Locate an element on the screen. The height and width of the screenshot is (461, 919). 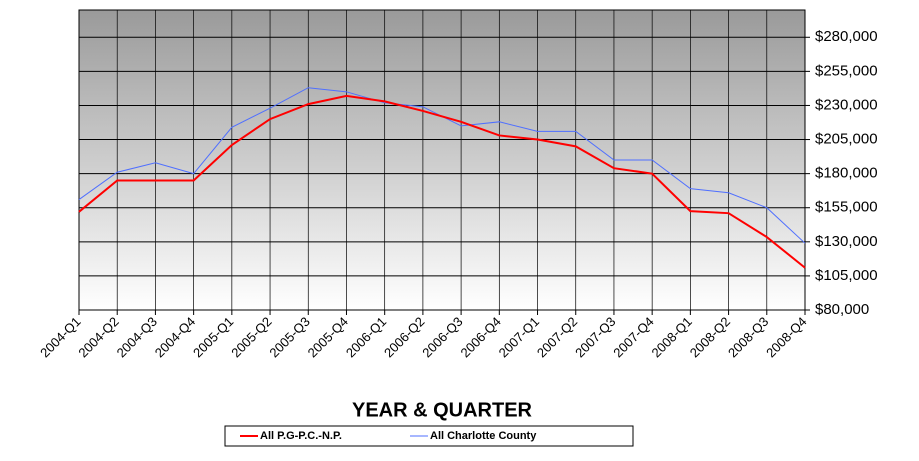
y-tick-label: $80,000 is located at coordinates (842, 309).